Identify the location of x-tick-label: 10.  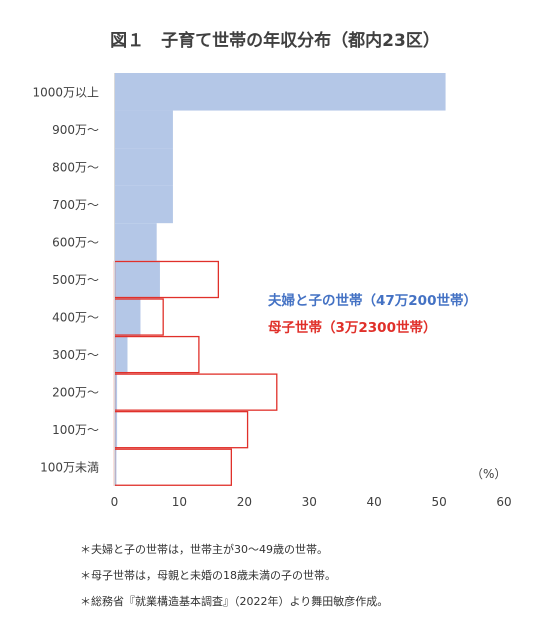
(179, 502).